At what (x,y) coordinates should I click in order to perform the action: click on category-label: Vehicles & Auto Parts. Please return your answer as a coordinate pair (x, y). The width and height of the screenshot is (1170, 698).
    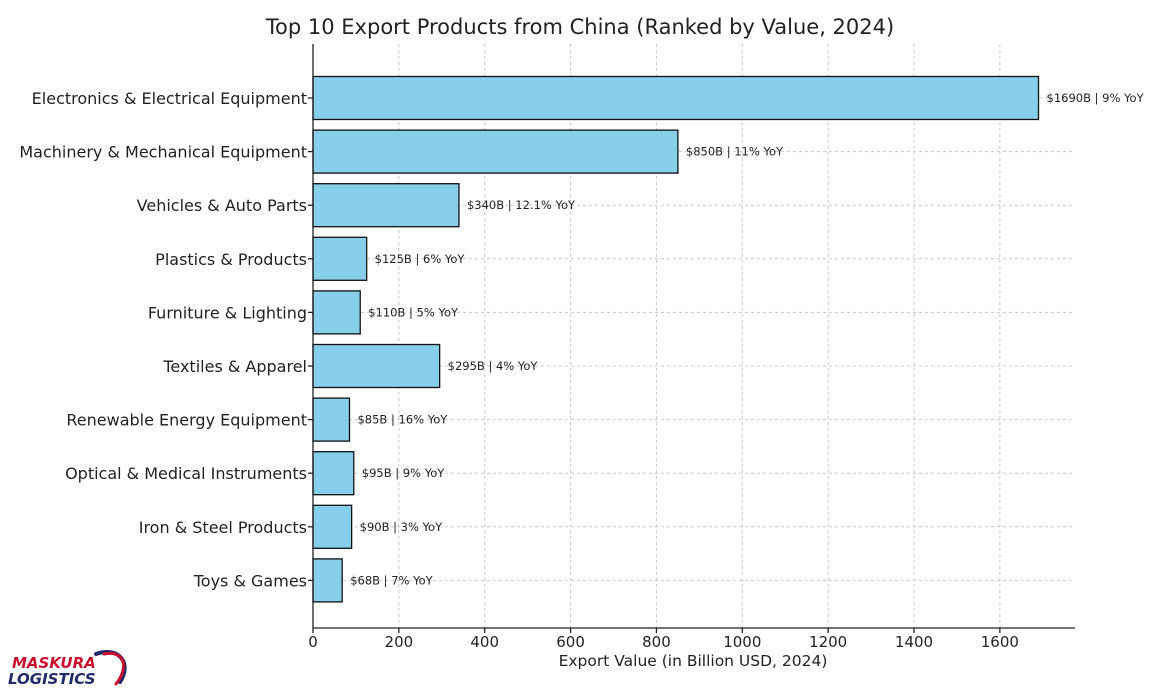
    Looking at the image, I should click on (222, 205).